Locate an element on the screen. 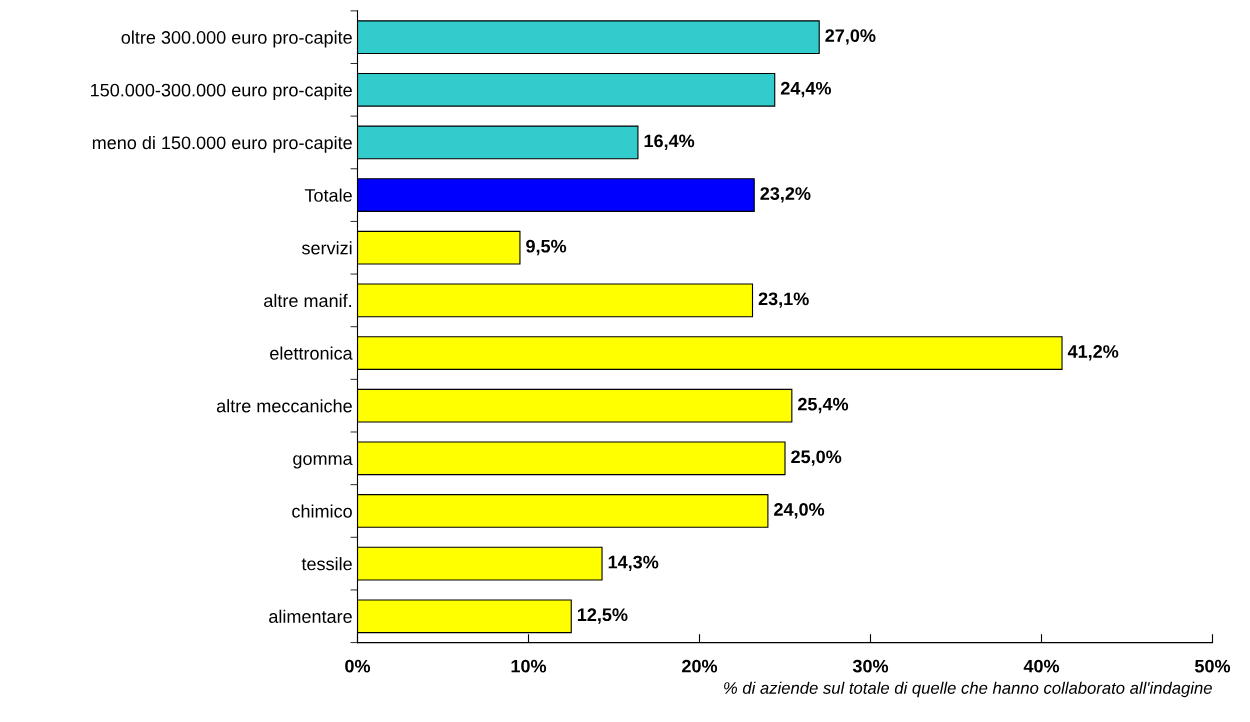  data-label: 25,0% is located at coordinates (816, 458).